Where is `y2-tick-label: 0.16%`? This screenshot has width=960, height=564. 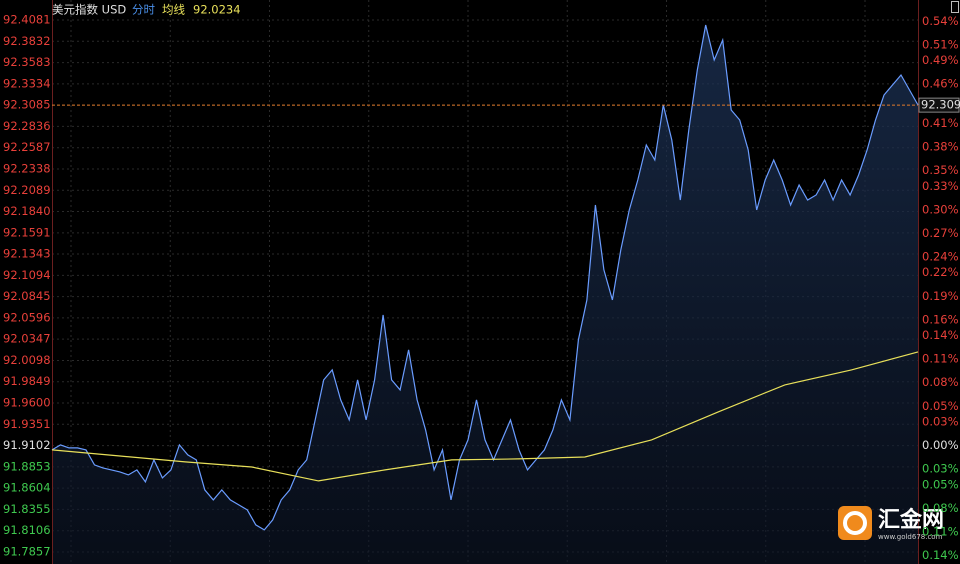
y2-tick-label: 0.16% is located at coordinates (940, 319).